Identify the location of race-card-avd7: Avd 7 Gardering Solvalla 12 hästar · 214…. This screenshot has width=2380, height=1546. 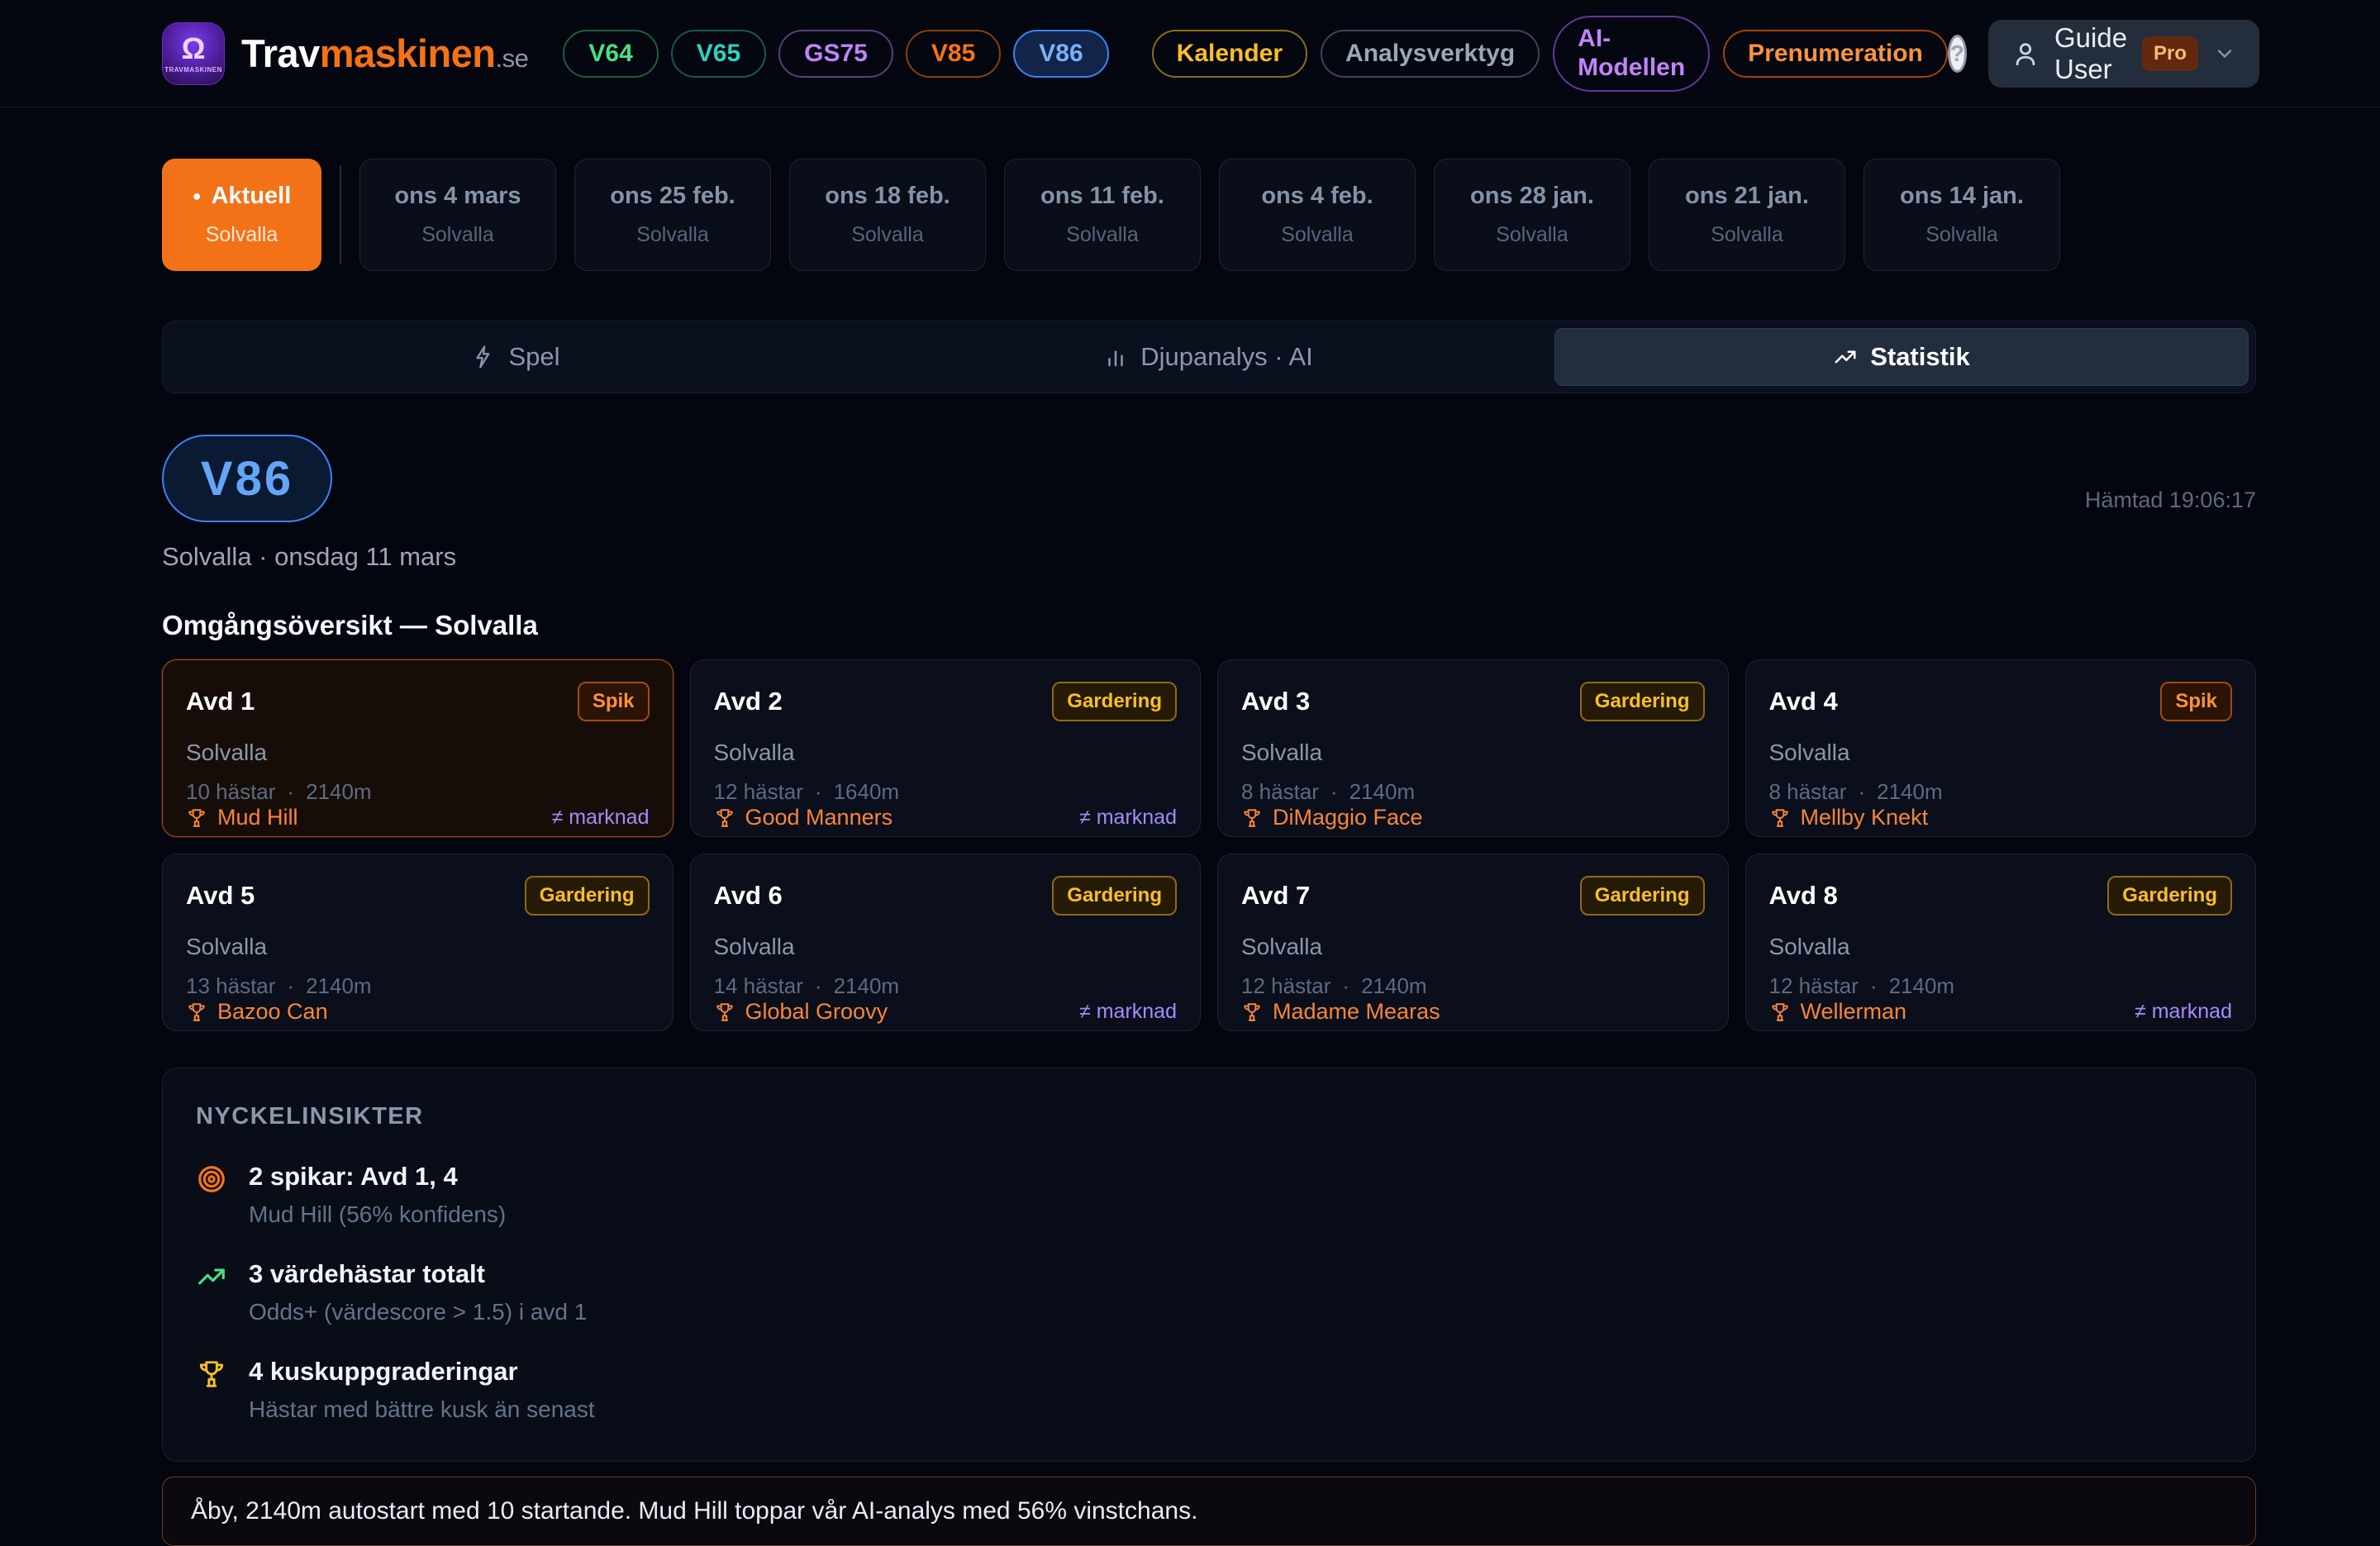
(1473, 942).